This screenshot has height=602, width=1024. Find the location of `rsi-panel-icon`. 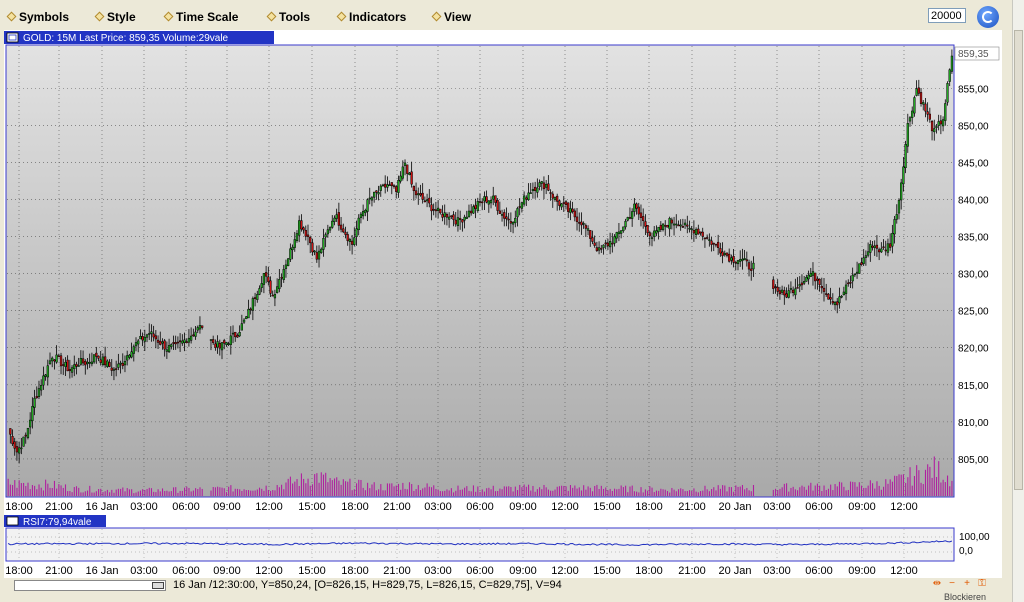

rsi-panel-icon is located at coordinates (12, 521).